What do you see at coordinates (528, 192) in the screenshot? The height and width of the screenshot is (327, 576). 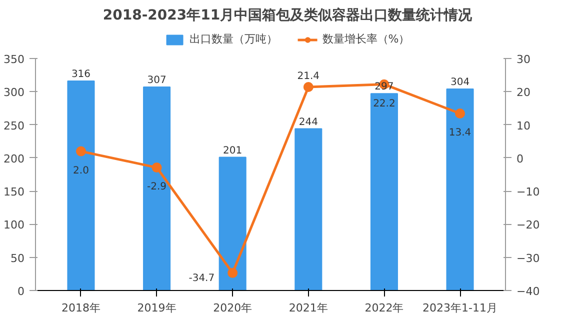 I see `y2-tick-label: −10` at bounding box center [528, 192].